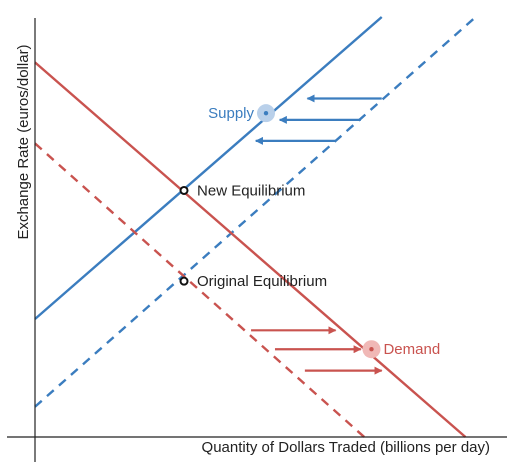 The width and height of the screenshot is (529, 463). I want to click on supply-label: Supply, so click(231, 113).